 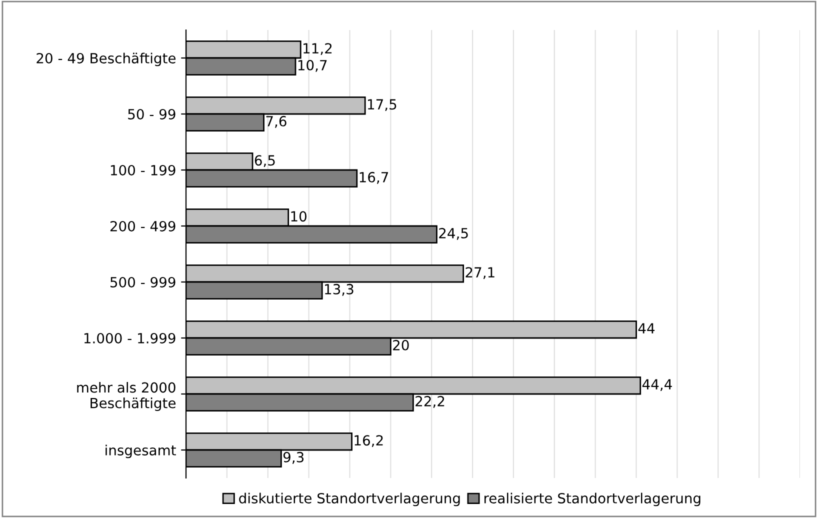 What do you see at coordinates (374, 178) in the screenshot?
I see `data-label: 16,7` at bounding box center [374, 178].